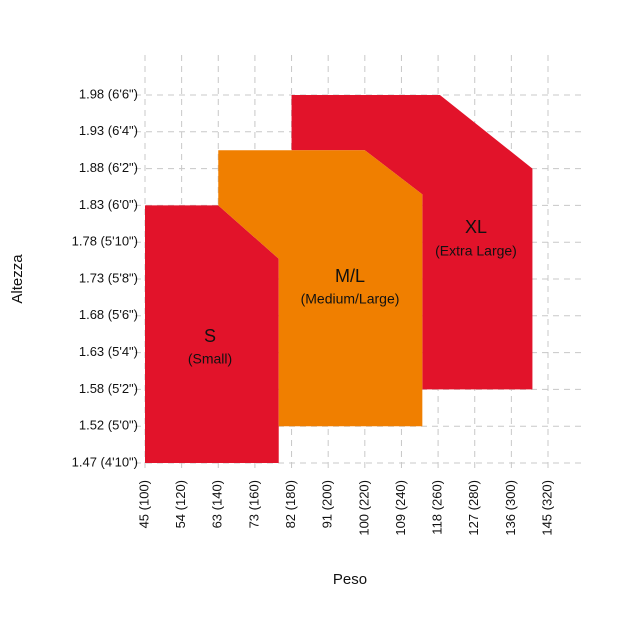 This screenshot has width=624, height=624. What do you see at coordinates (350, 299) in the screenshot?
I see `region-subtitle: (Medium/Large)` at bounding box center [350, 299].